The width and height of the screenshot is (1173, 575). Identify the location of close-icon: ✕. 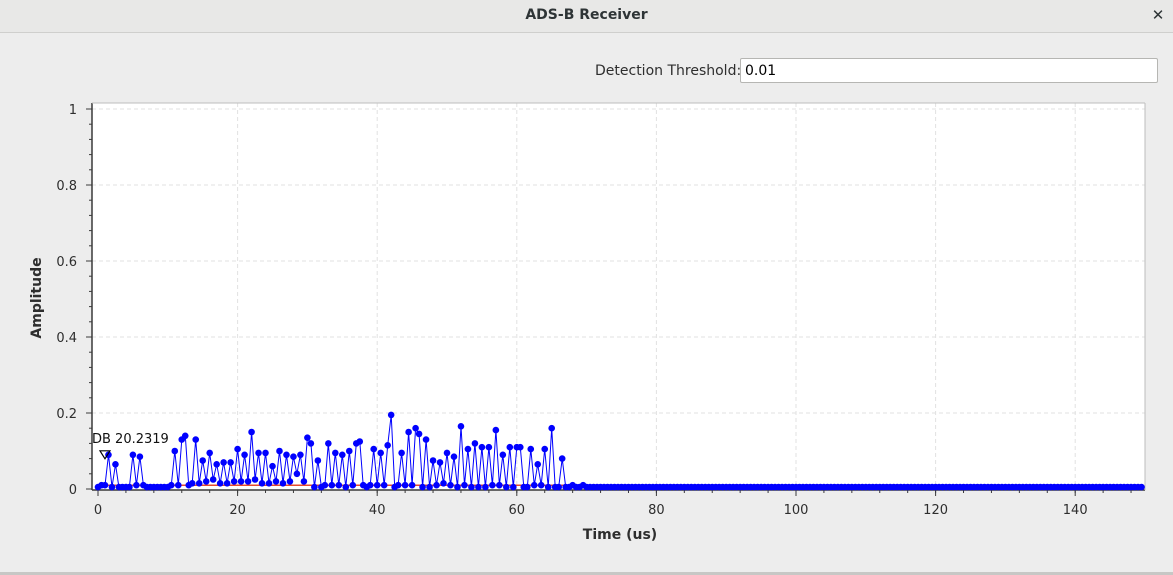
(1158, 15).